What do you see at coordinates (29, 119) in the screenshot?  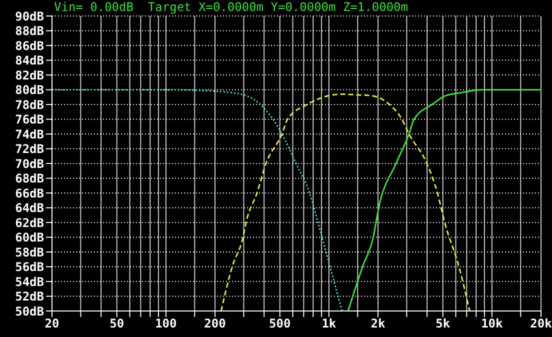 I see `y-tick-label: 76dB` at bounding box center [29, 119].